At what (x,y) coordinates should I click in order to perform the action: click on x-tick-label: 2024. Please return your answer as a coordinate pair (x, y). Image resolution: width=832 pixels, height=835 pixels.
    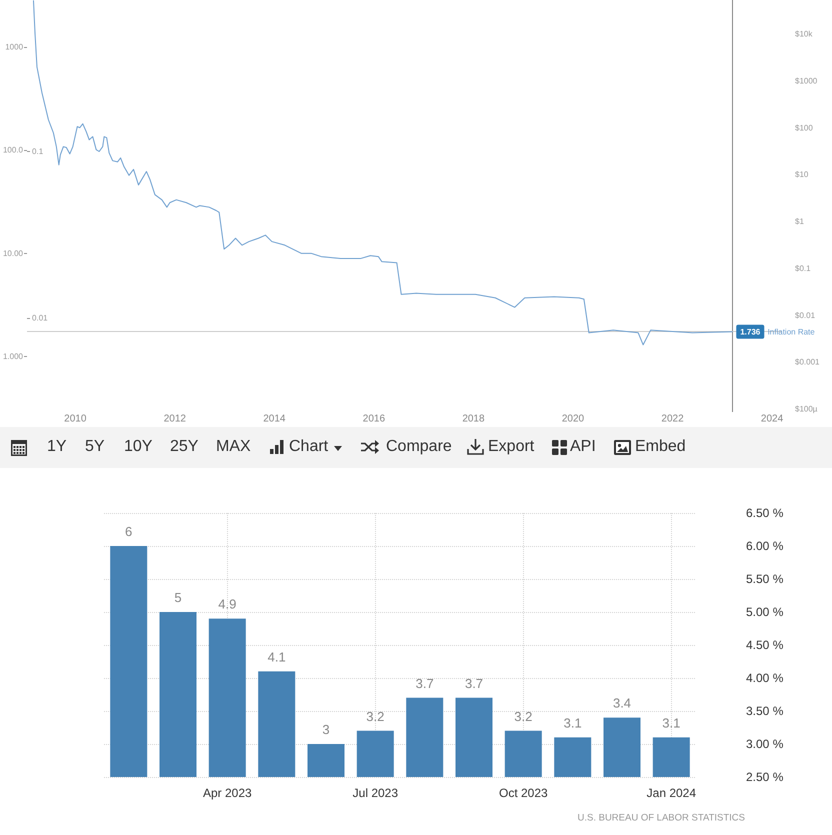
    Looking at the image, I should click on (772, 419).